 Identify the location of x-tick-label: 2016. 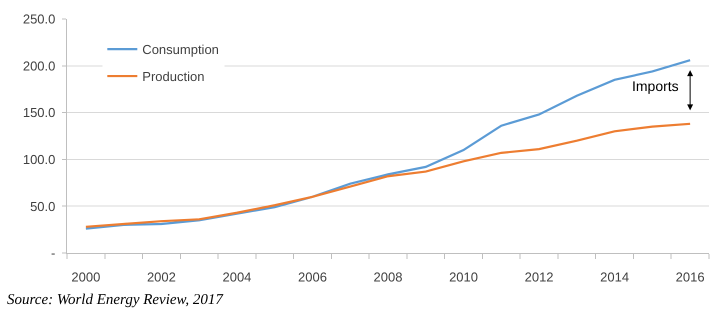
(690, 277).